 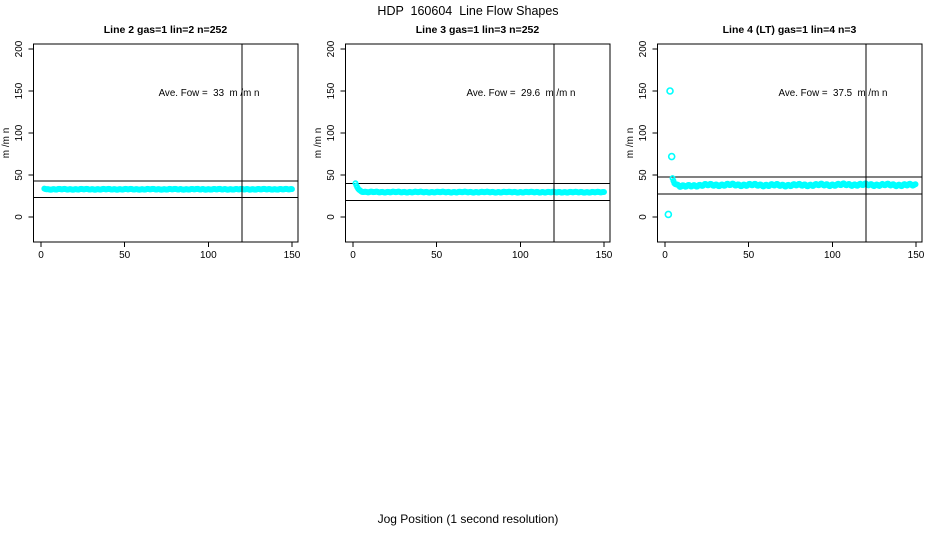 What do you see at coordinates (789, 30) in the screenshot?
I see `panel-title: Line 4 (LT) gas=1 lin=4 n=3` at bounding box center [789, 30].